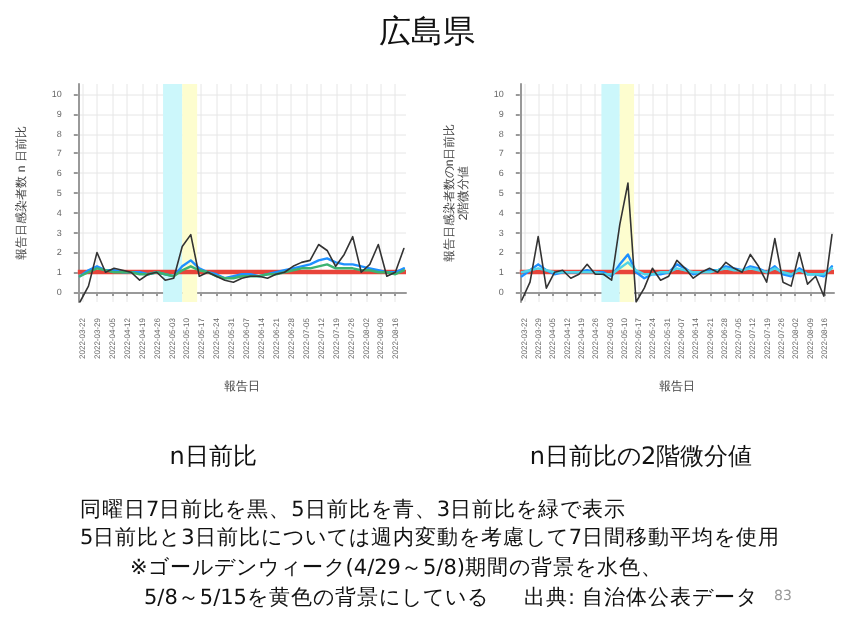  I want to click on text: ※ゴールデンウィーク(4/29～5/8)期間の背景を水色、, so click(396, 568).